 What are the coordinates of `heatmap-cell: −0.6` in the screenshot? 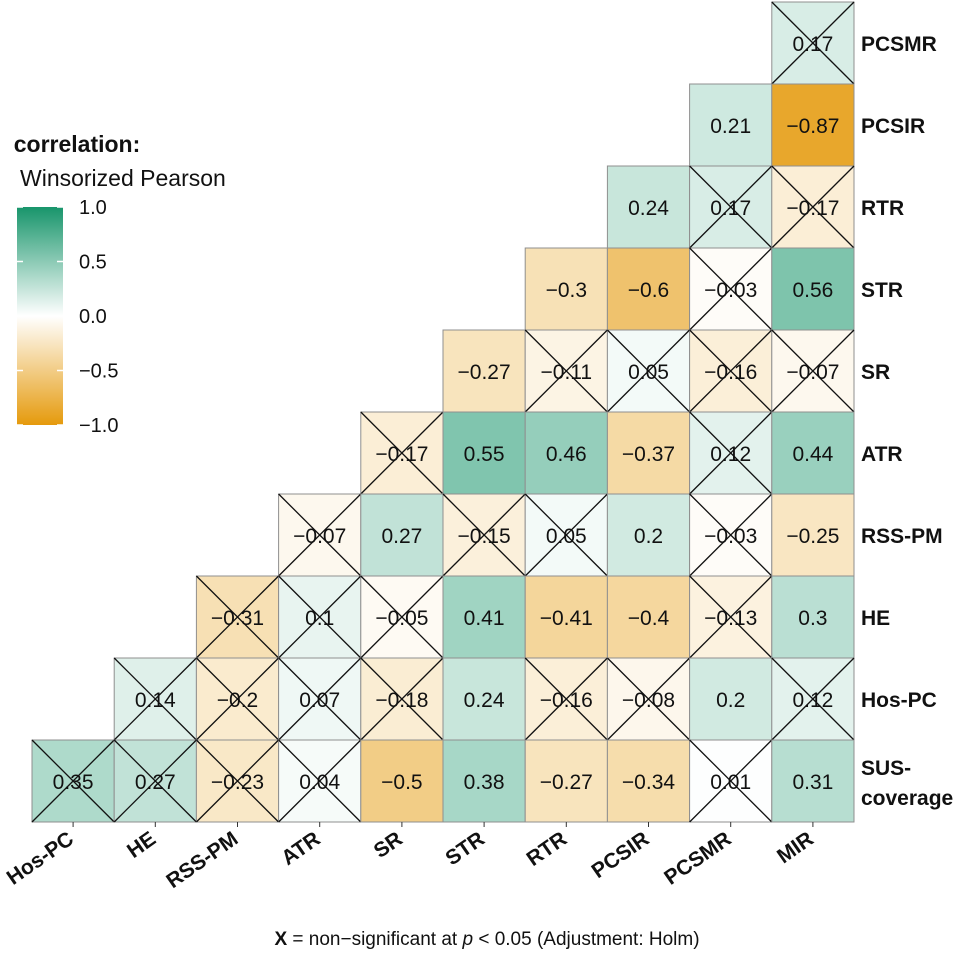 It's located at (648, 289).